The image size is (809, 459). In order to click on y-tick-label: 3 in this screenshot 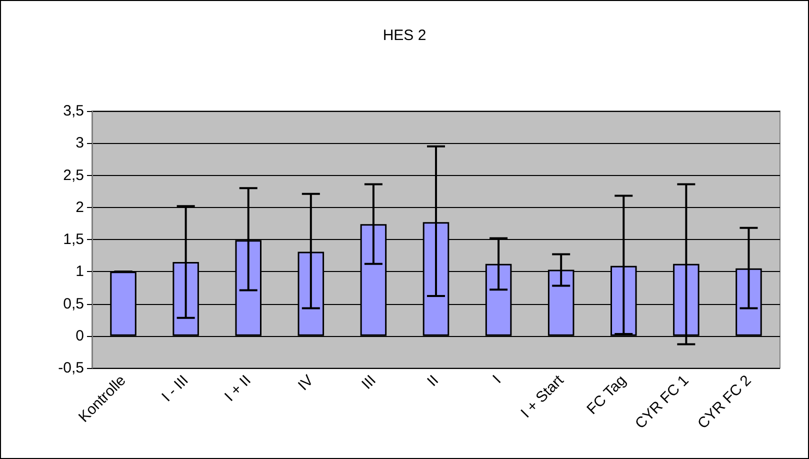, I will do `click(80, 143)`.